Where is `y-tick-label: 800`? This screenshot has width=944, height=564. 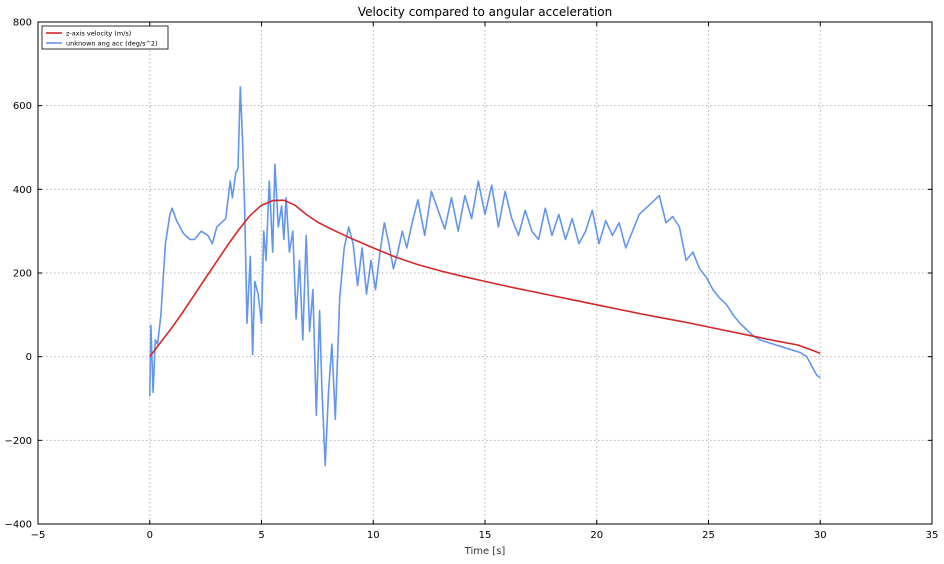 y-tick-label: 800 is located at coordinates (22, 23).